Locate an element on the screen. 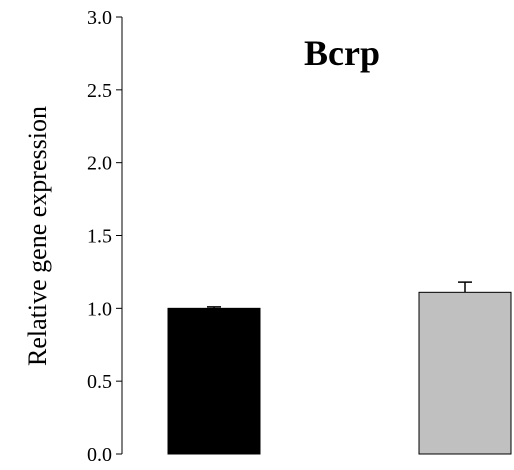  y-tick-label: 0.0 is located at coordinates (99, 455).